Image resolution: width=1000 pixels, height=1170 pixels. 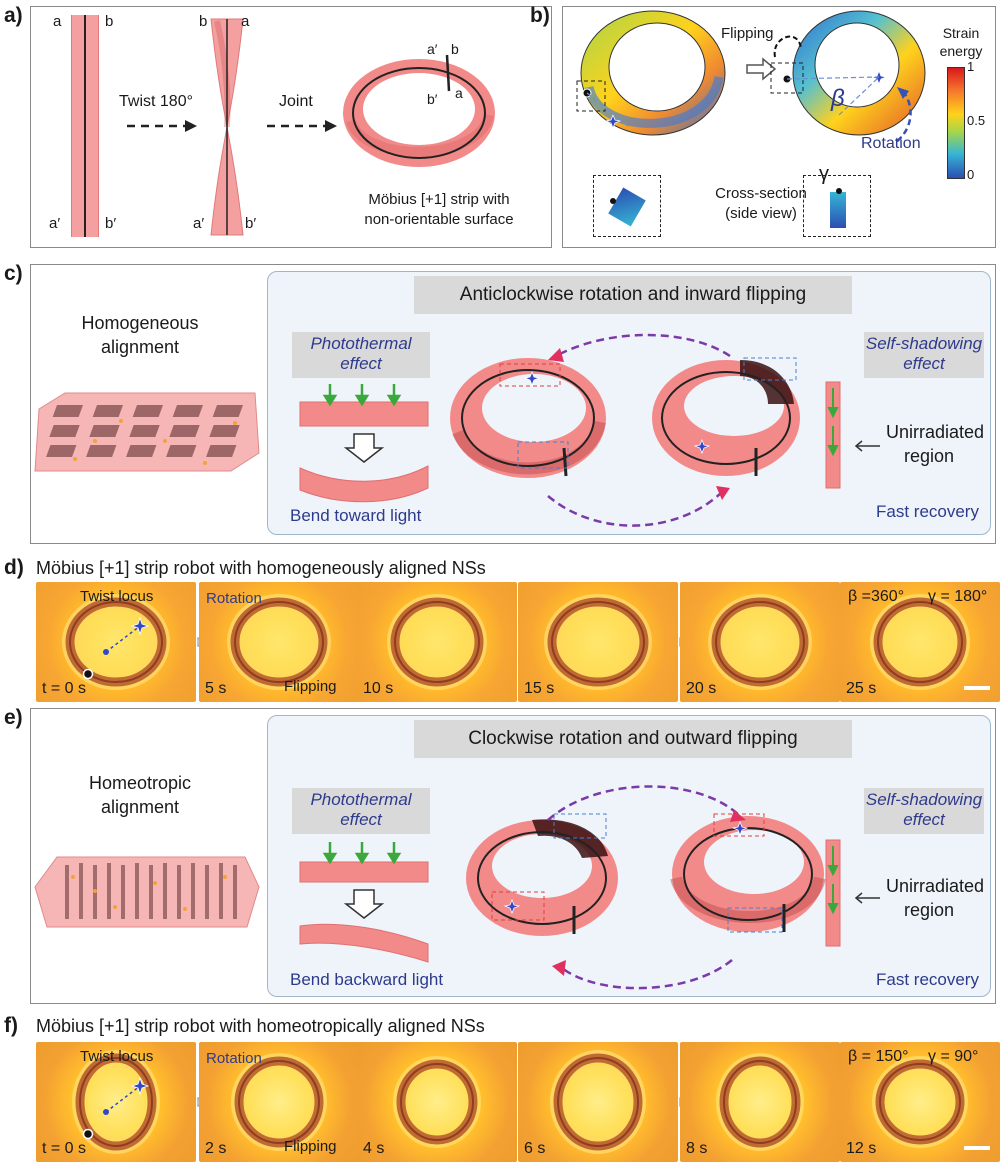 I want to click on frame-time-f-3: 6 s, so click(x=535, y=1148).